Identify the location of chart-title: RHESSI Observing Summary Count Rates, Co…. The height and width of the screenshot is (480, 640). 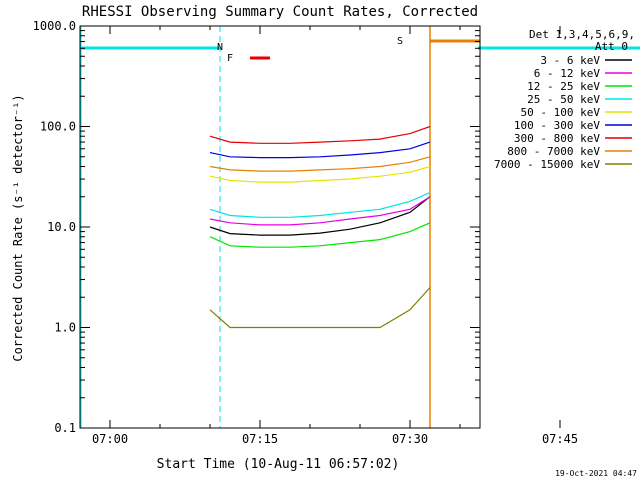
(280, 12).